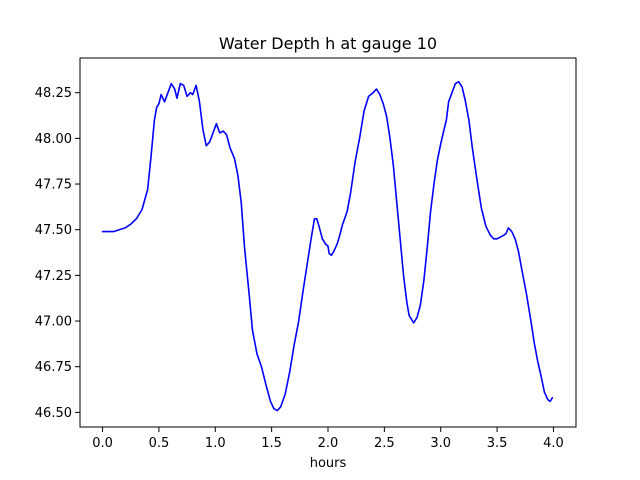 The width and height of the screenshot is (640, 480). Describe the element at coordinates (384, 443) in the screenshot. I see `x-tick-label: 2.5` at that location.